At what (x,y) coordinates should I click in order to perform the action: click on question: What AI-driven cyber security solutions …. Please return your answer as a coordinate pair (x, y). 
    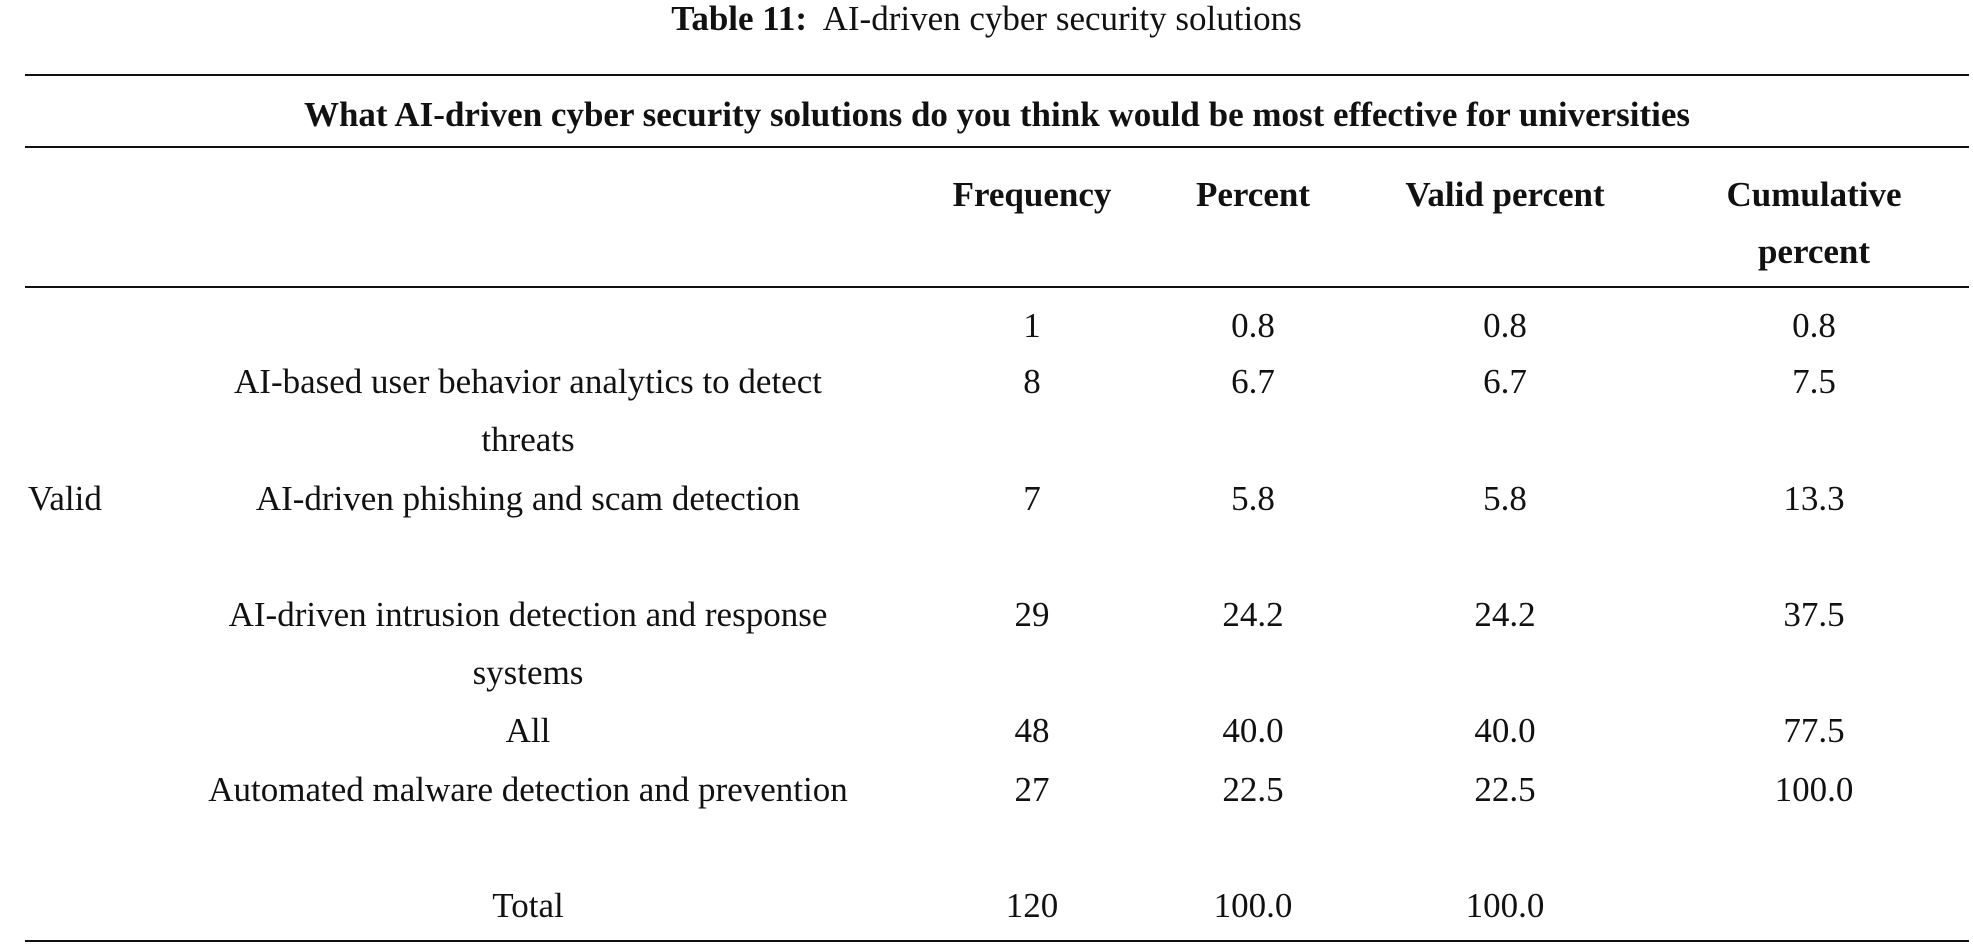
    Looking at the image, I should click on (997, 114).